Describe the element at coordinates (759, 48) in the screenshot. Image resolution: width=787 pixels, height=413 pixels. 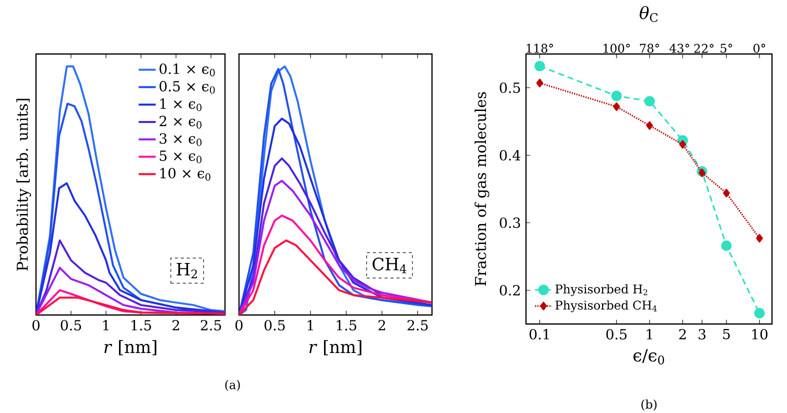
I see `text: 0°` at that location.